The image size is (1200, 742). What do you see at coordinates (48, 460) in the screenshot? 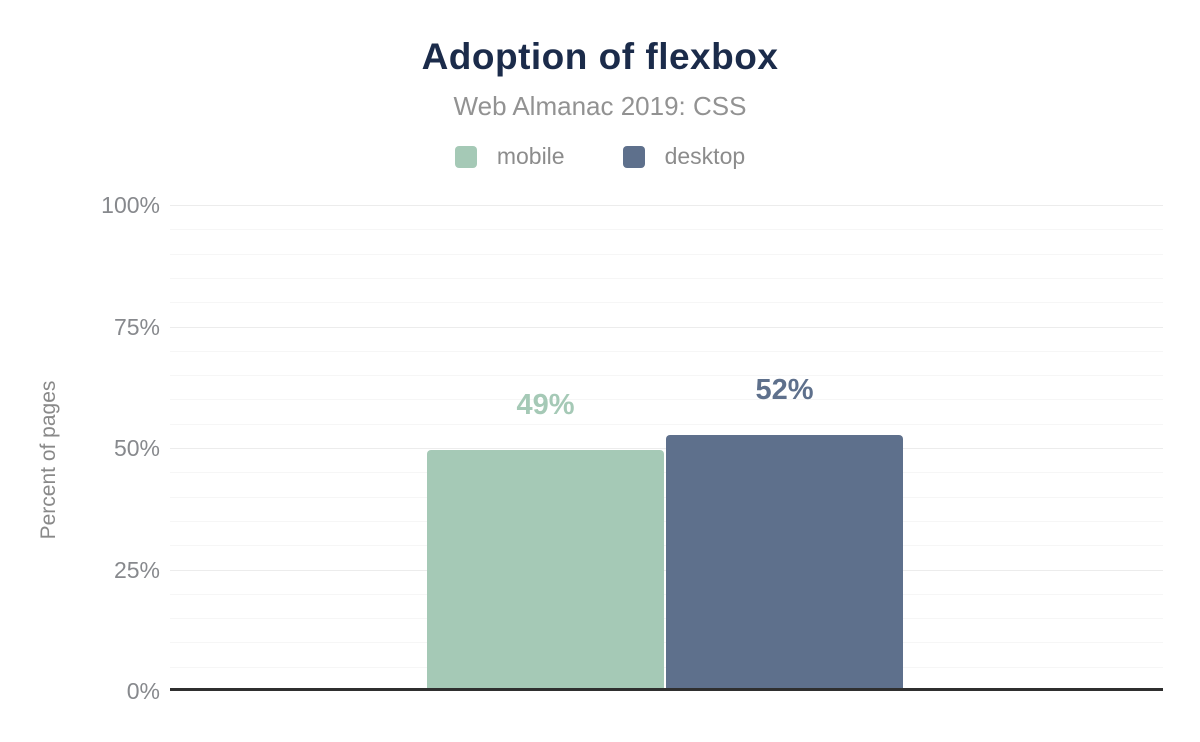
I see `y-axis-title: Percent of pages` at bounding box center [48, 460].